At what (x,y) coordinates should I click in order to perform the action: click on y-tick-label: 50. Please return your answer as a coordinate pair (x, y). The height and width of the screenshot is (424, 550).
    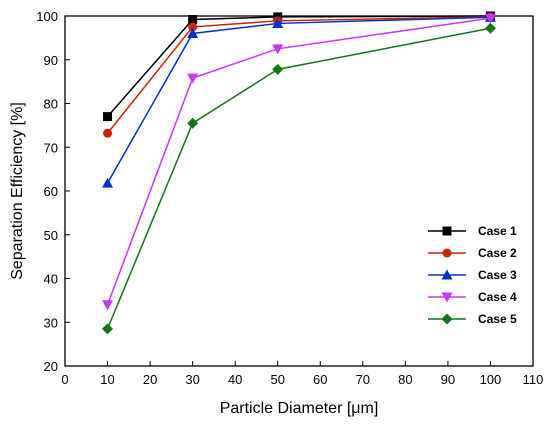
    Looking at the image, I should click on (51, 235).